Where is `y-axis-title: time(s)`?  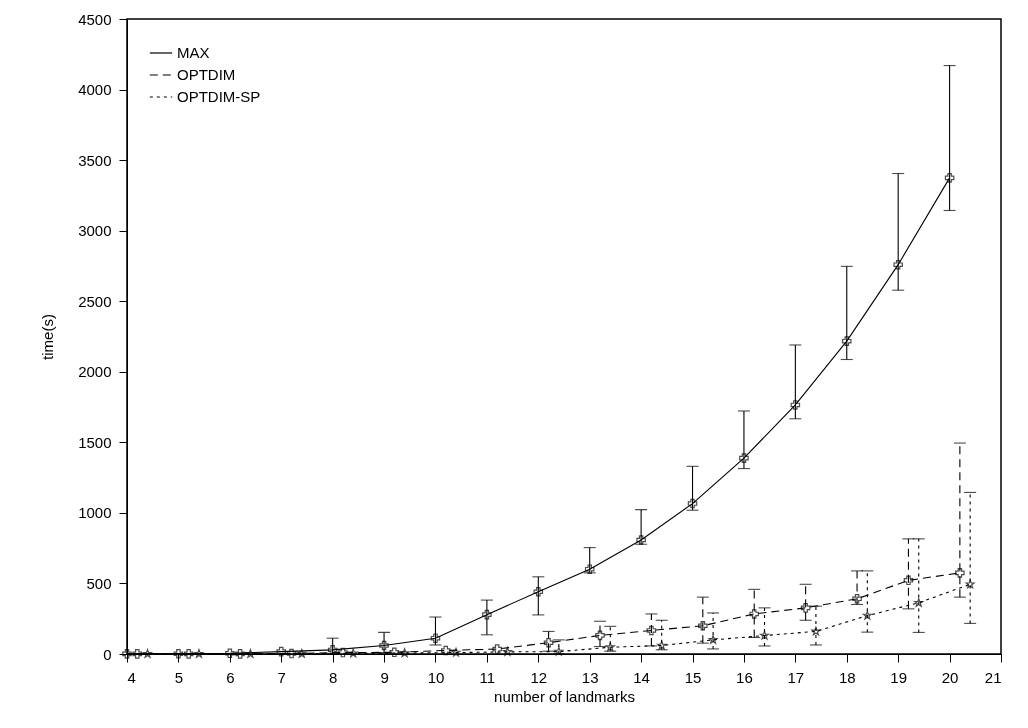 y-axis-title: time(s) is located at coordinates (48, 337).